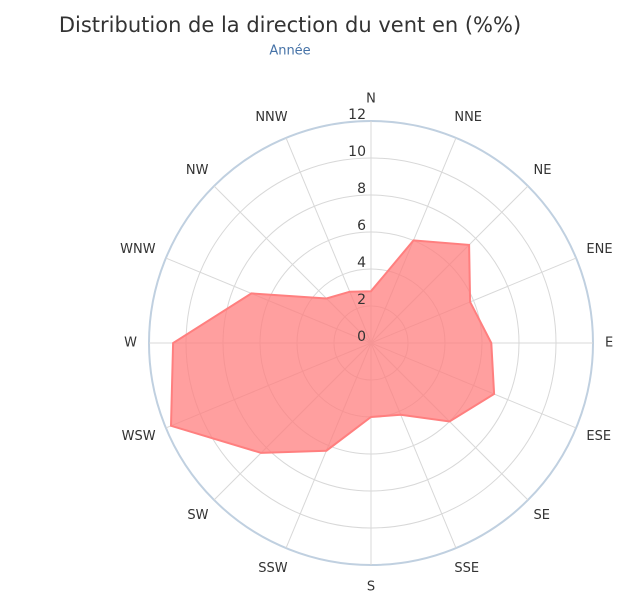  I want to click on category-label: ESE, so click(598, 436).